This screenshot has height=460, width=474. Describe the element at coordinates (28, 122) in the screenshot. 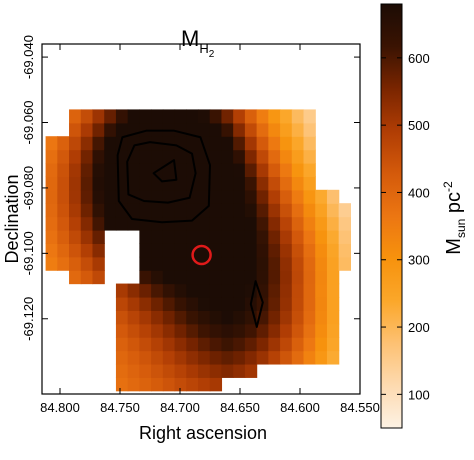

I see `y-tick-label: -69.060` at that location.